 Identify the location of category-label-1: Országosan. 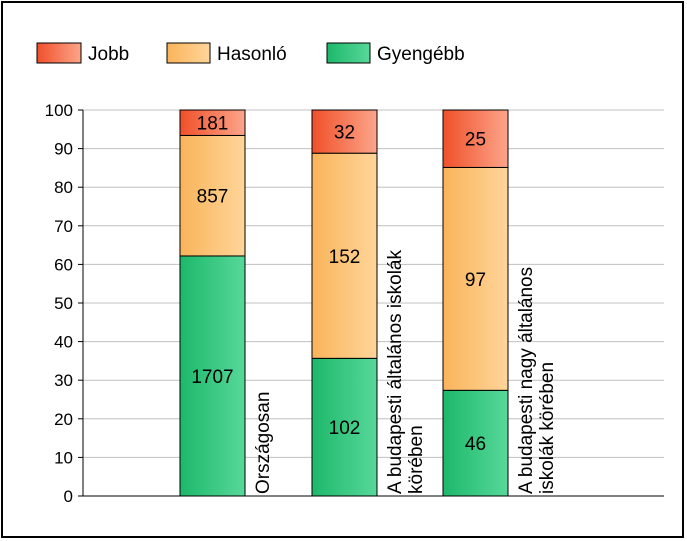
(263, 443).